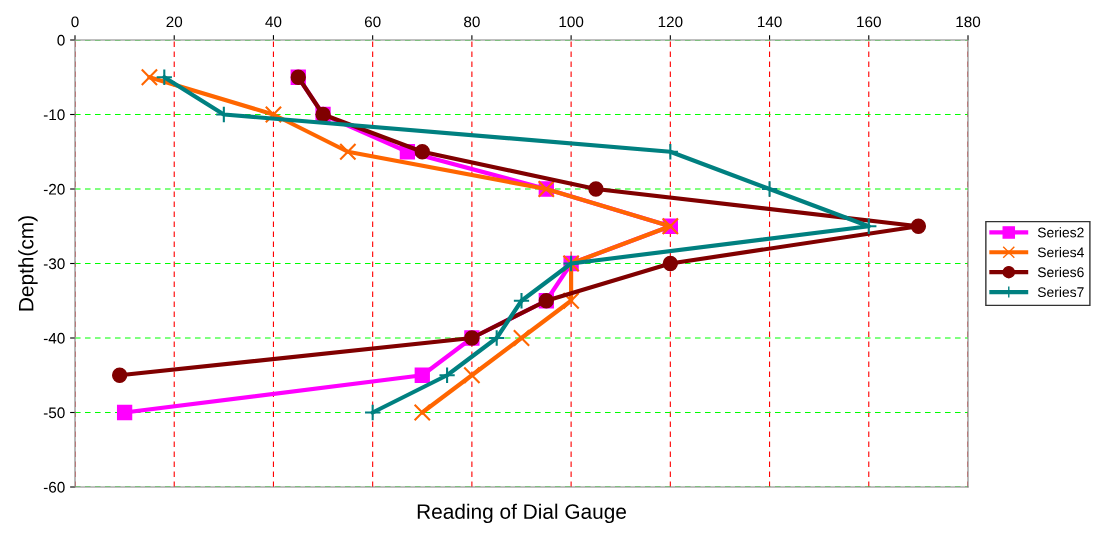  What do you see at coordinates (968, 22) in the screenshot?
I see `x-tick-label: 180` at bounding box center [968, 22].